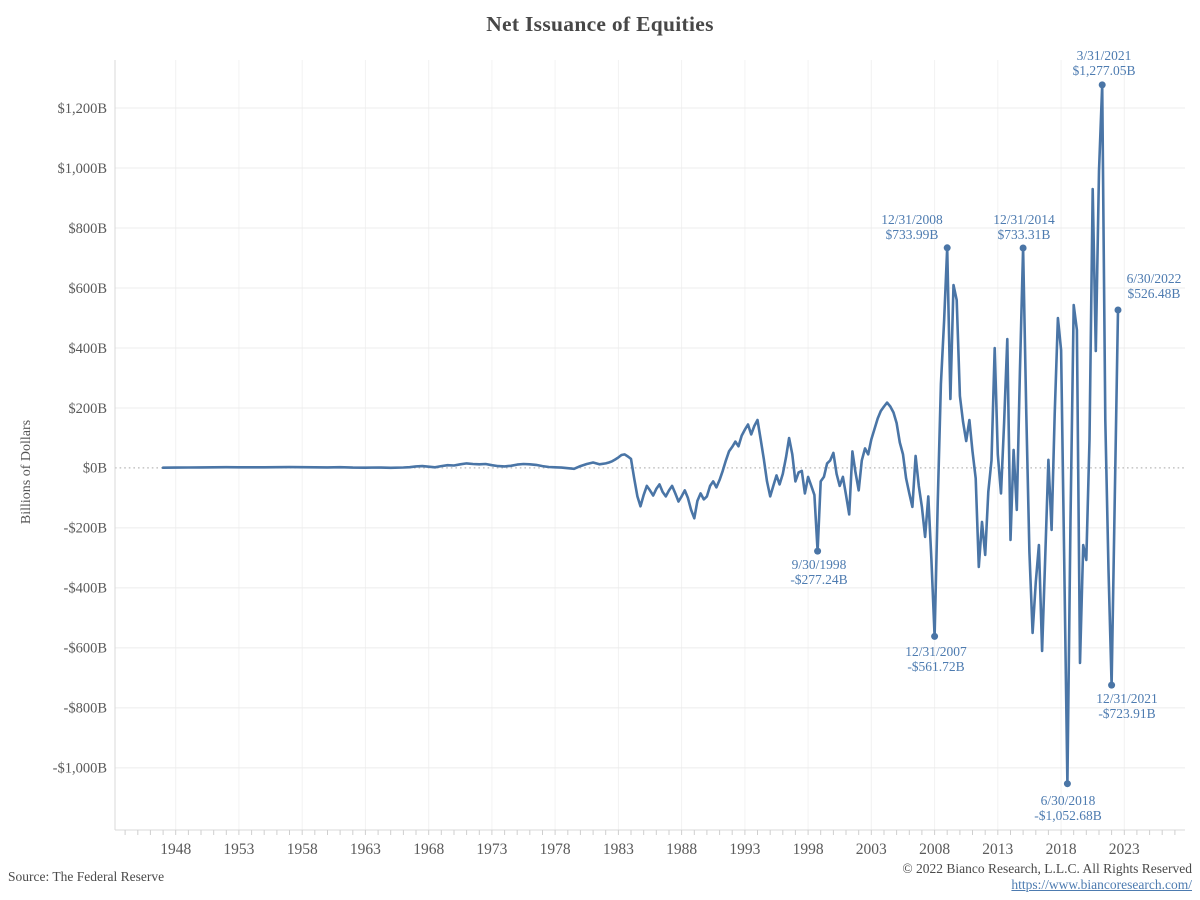 The width and height of the screenshot is (1200, 900). Describe the element at coordinates (365, 849) in the screenshot. I see `x-tick-label: 1963` at that location.